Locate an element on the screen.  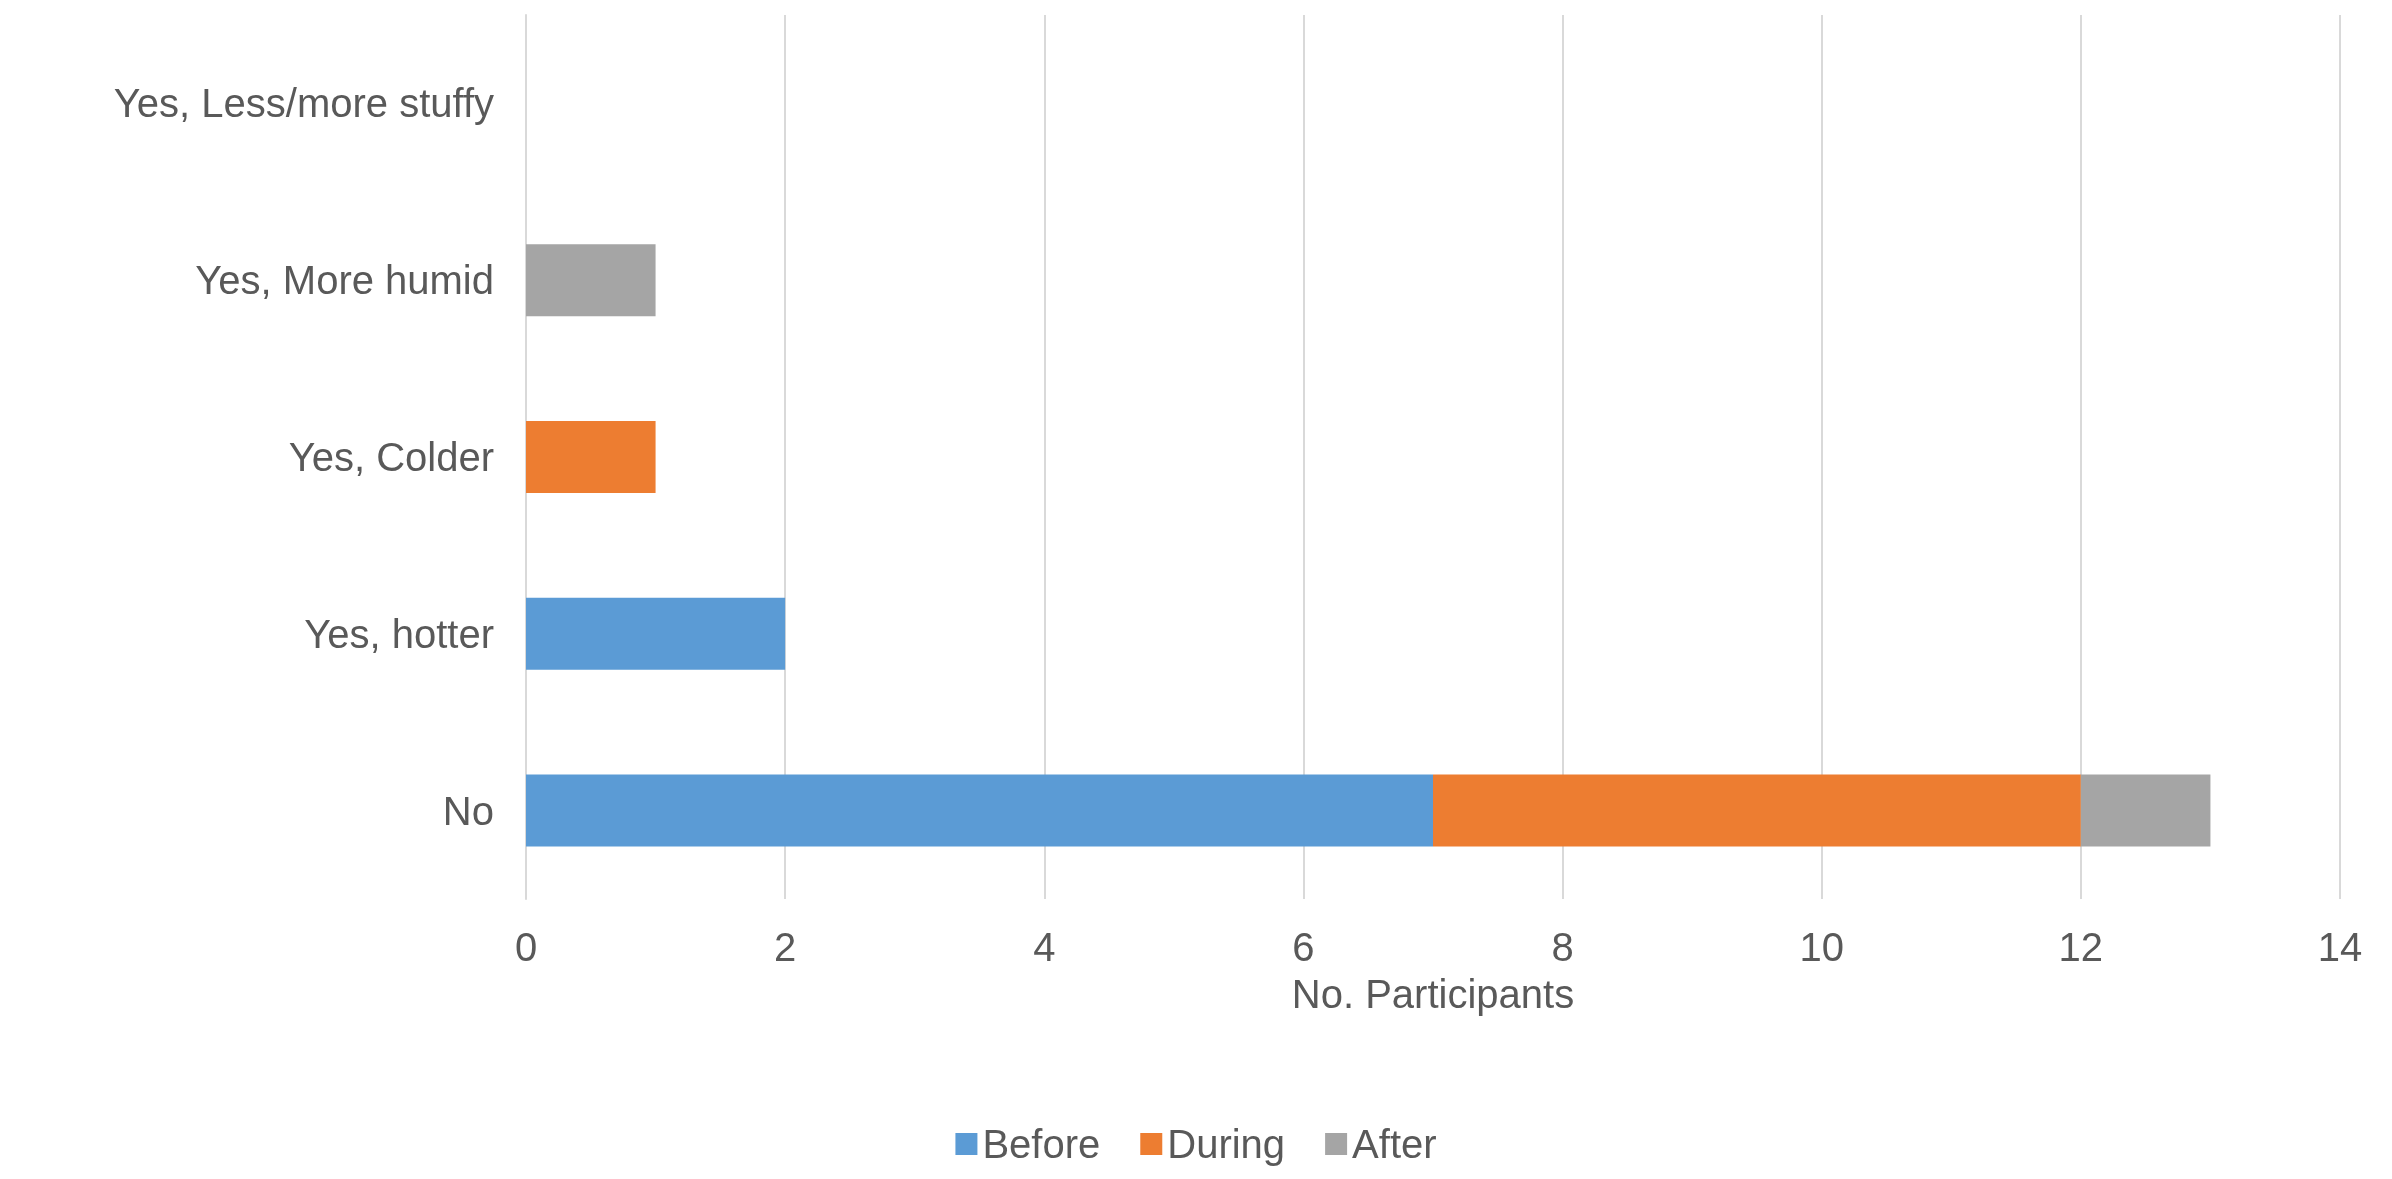
legend-label: After is located at coordinates (1394, 1144).